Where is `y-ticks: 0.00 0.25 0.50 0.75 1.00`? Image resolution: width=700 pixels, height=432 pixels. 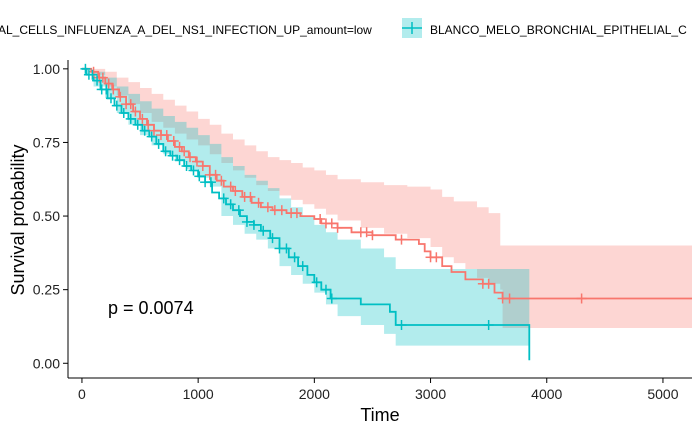 y-ticks: 0.00 0.25 0.50 0.75 1.00 is located at coordinates (50, 216).